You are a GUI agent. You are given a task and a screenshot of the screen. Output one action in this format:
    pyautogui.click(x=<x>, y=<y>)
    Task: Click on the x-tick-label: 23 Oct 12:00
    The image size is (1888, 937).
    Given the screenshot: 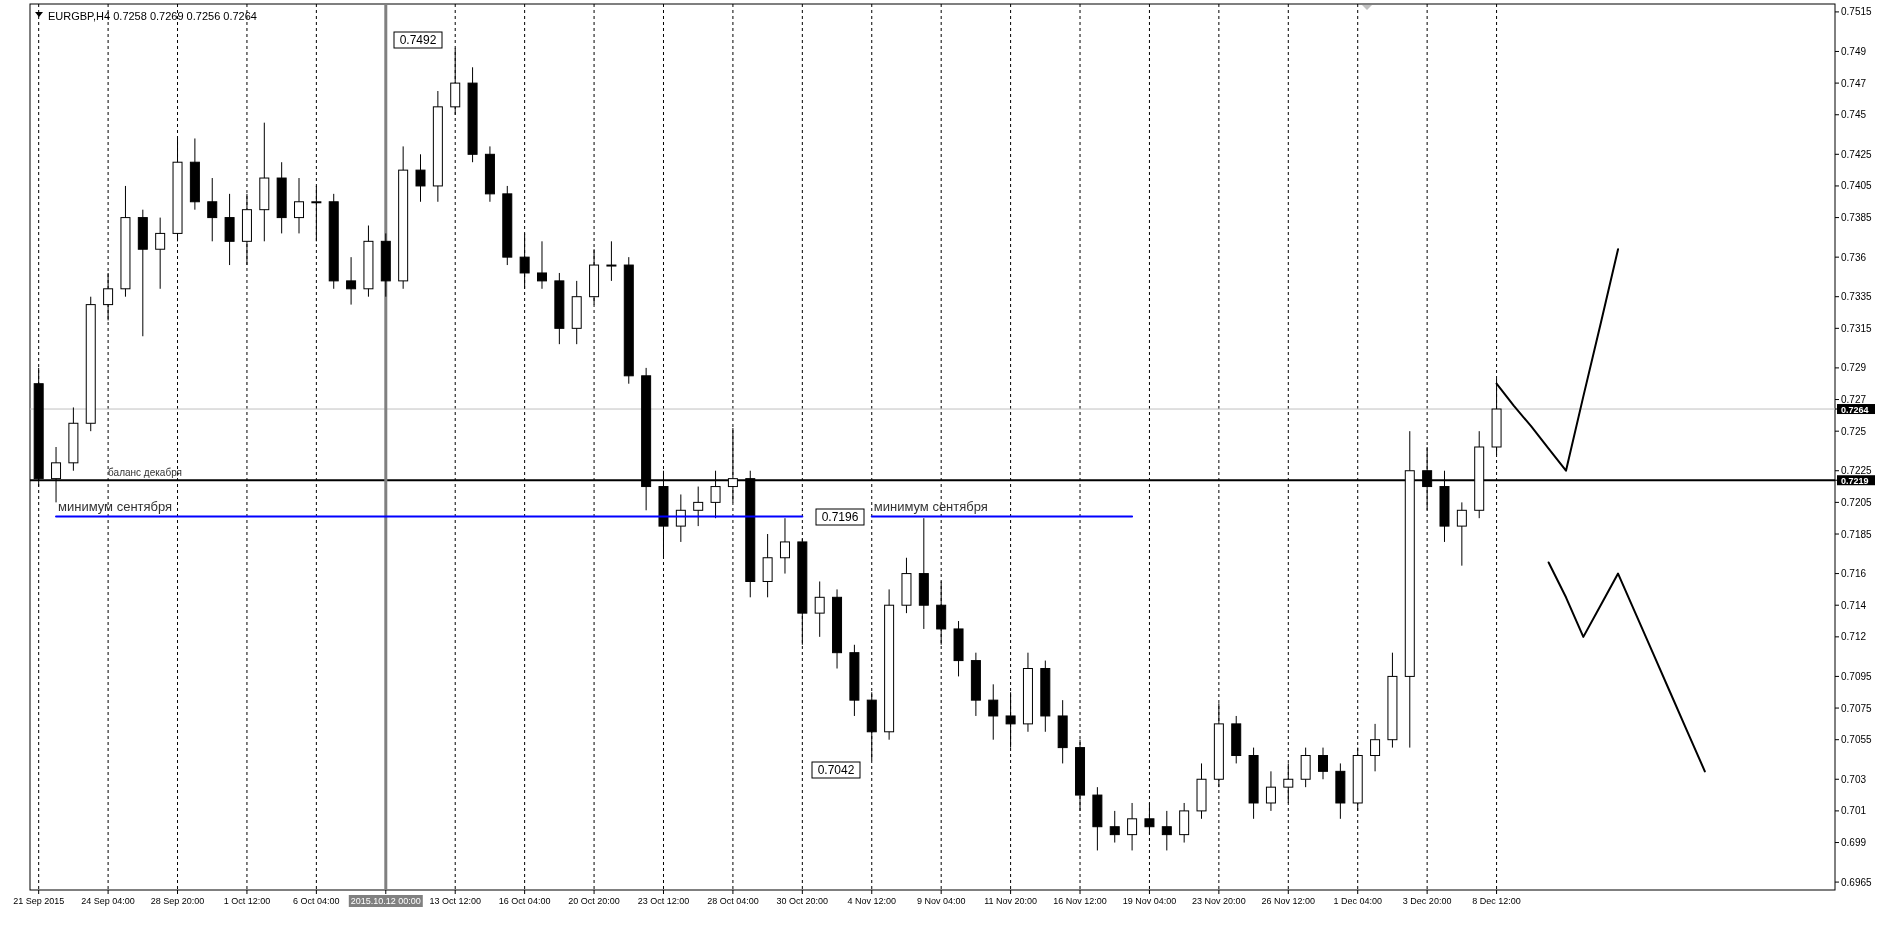 What is the action you would take?
    pyautogui.click(x=663, y=901)
    